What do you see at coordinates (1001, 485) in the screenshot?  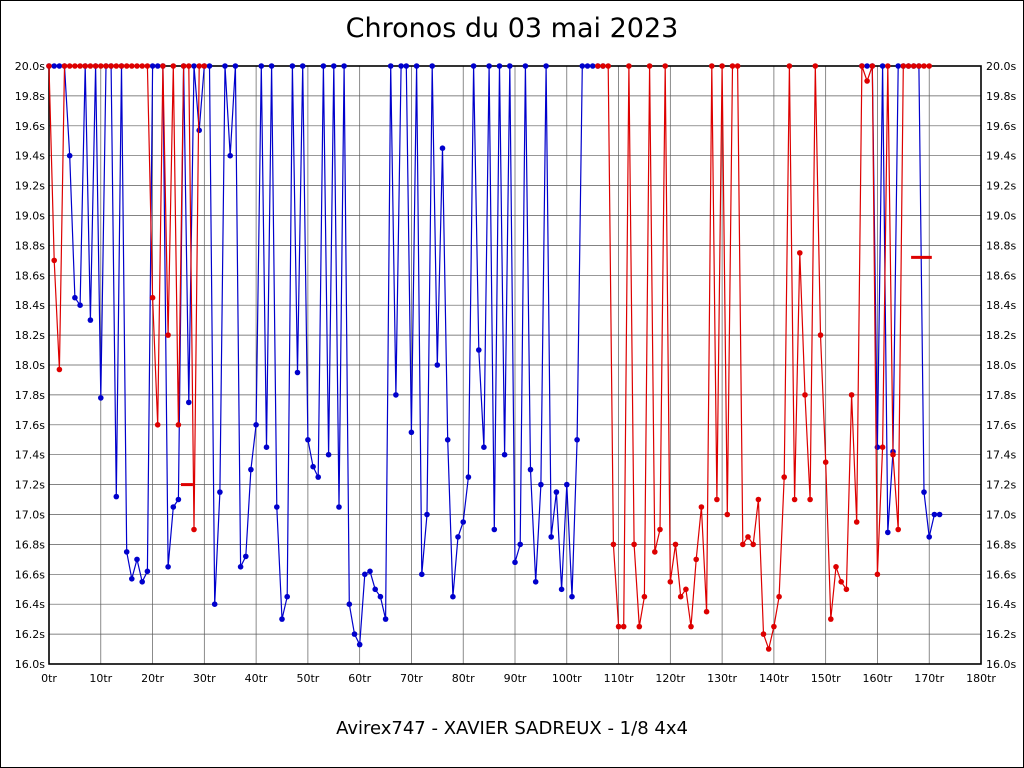 I see `y-tick-label-right: 17.2s` at bounding box center [1001, 485].